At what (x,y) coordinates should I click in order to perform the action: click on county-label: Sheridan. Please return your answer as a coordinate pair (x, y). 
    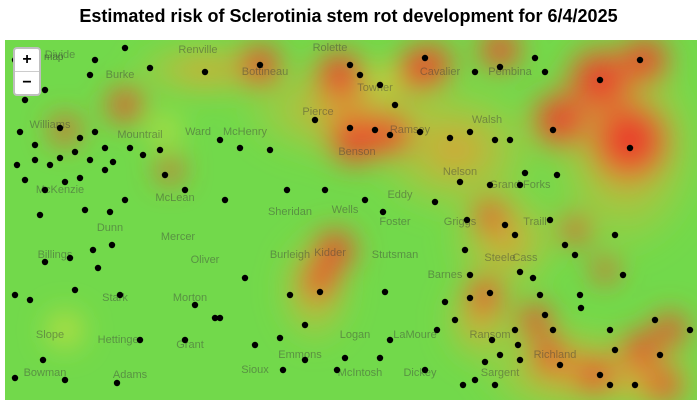
    Looking at the image, I should click on (290, 212).